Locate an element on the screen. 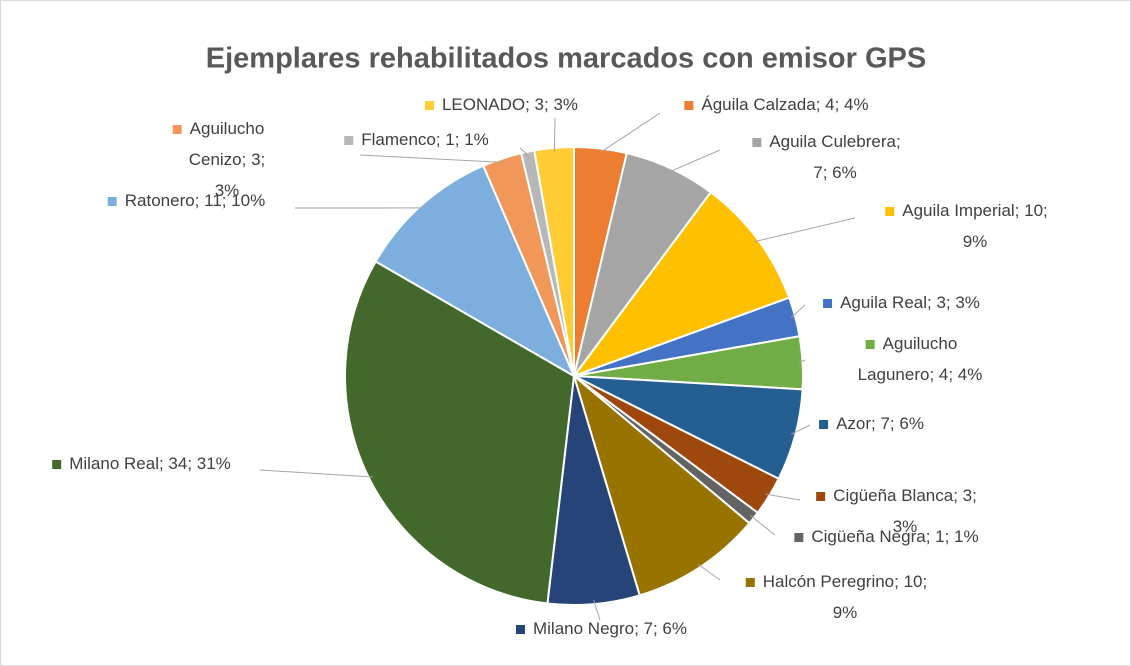 This screenshot has height=666, width=1131. data-label: Aguila Imperial; 10; 9% is located at coordinates (975, 226).